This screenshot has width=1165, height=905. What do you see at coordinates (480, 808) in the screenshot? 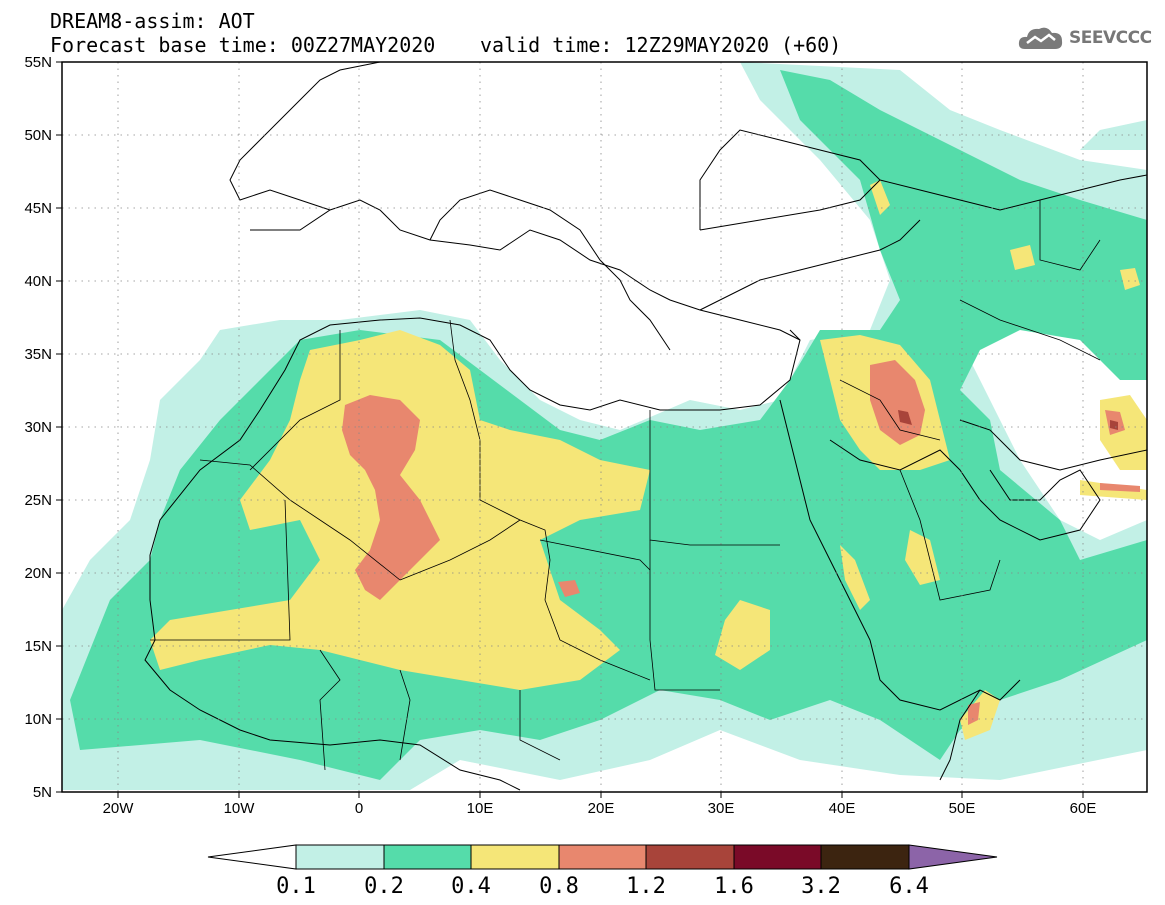
I see `lon-label-10e: 10E` at bounding box center [480, 808].